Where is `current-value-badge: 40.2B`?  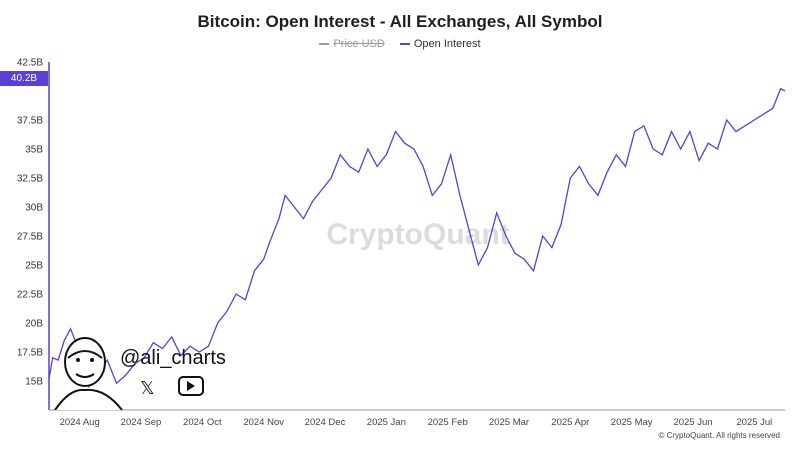
current-value-badge: 40.2B is located at coordinates (24, 78).